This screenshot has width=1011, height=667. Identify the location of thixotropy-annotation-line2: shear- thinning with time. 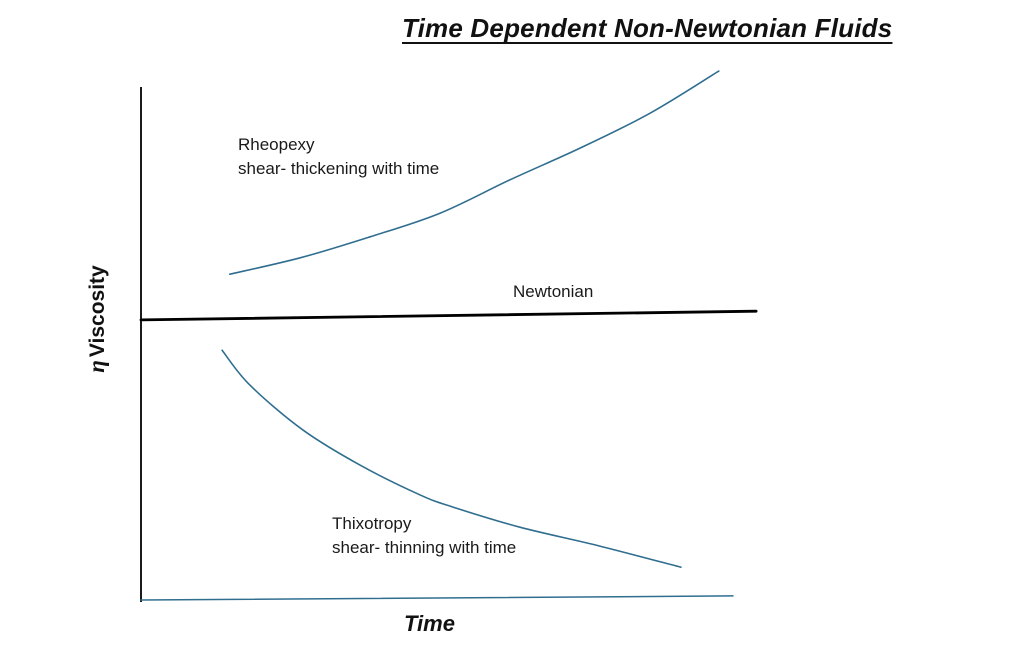
(424, 547).